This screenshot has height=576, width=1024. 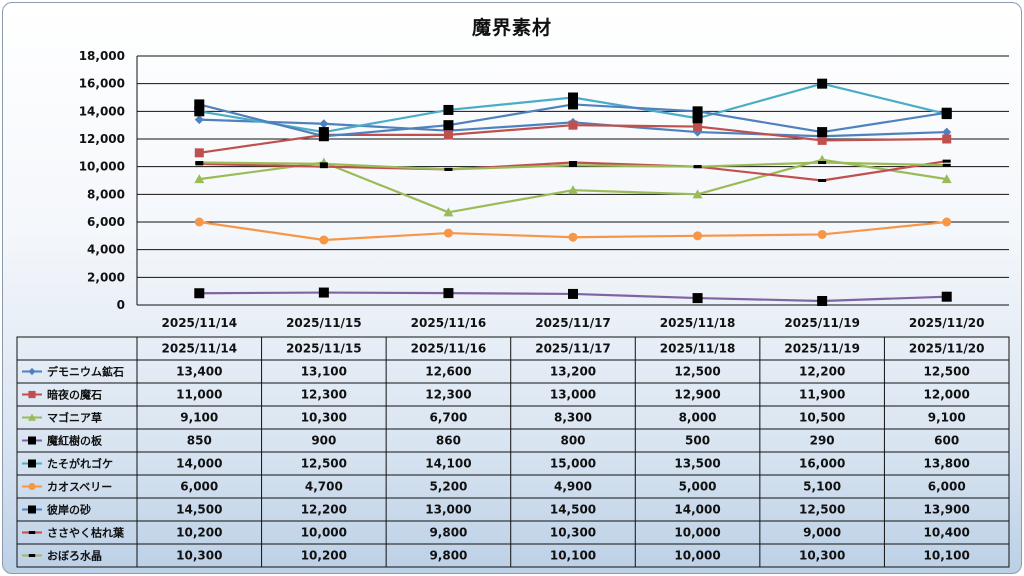 What do you see at coordinates (102, 84) in the screenshot?
I see `y-tick-label: 16,000` at bounding box center [102, 84].